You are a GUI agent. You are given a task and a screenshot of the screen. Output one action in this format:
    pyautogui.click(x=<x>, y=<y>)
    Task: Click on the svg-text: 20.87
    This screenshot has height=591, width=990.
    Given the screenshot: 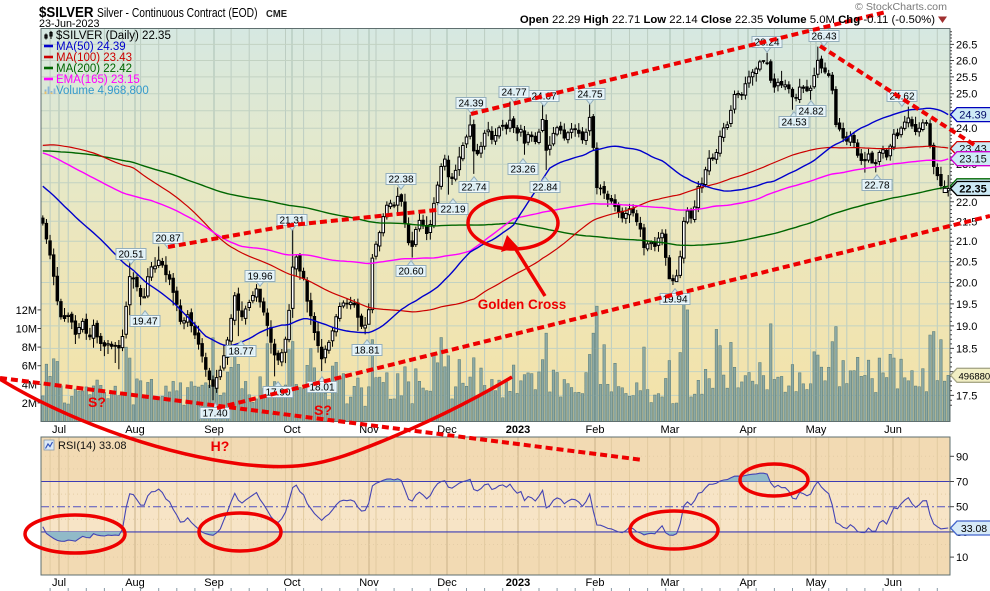 What is the action you would take?
    pyautogui.click(x=167, y=239)
    